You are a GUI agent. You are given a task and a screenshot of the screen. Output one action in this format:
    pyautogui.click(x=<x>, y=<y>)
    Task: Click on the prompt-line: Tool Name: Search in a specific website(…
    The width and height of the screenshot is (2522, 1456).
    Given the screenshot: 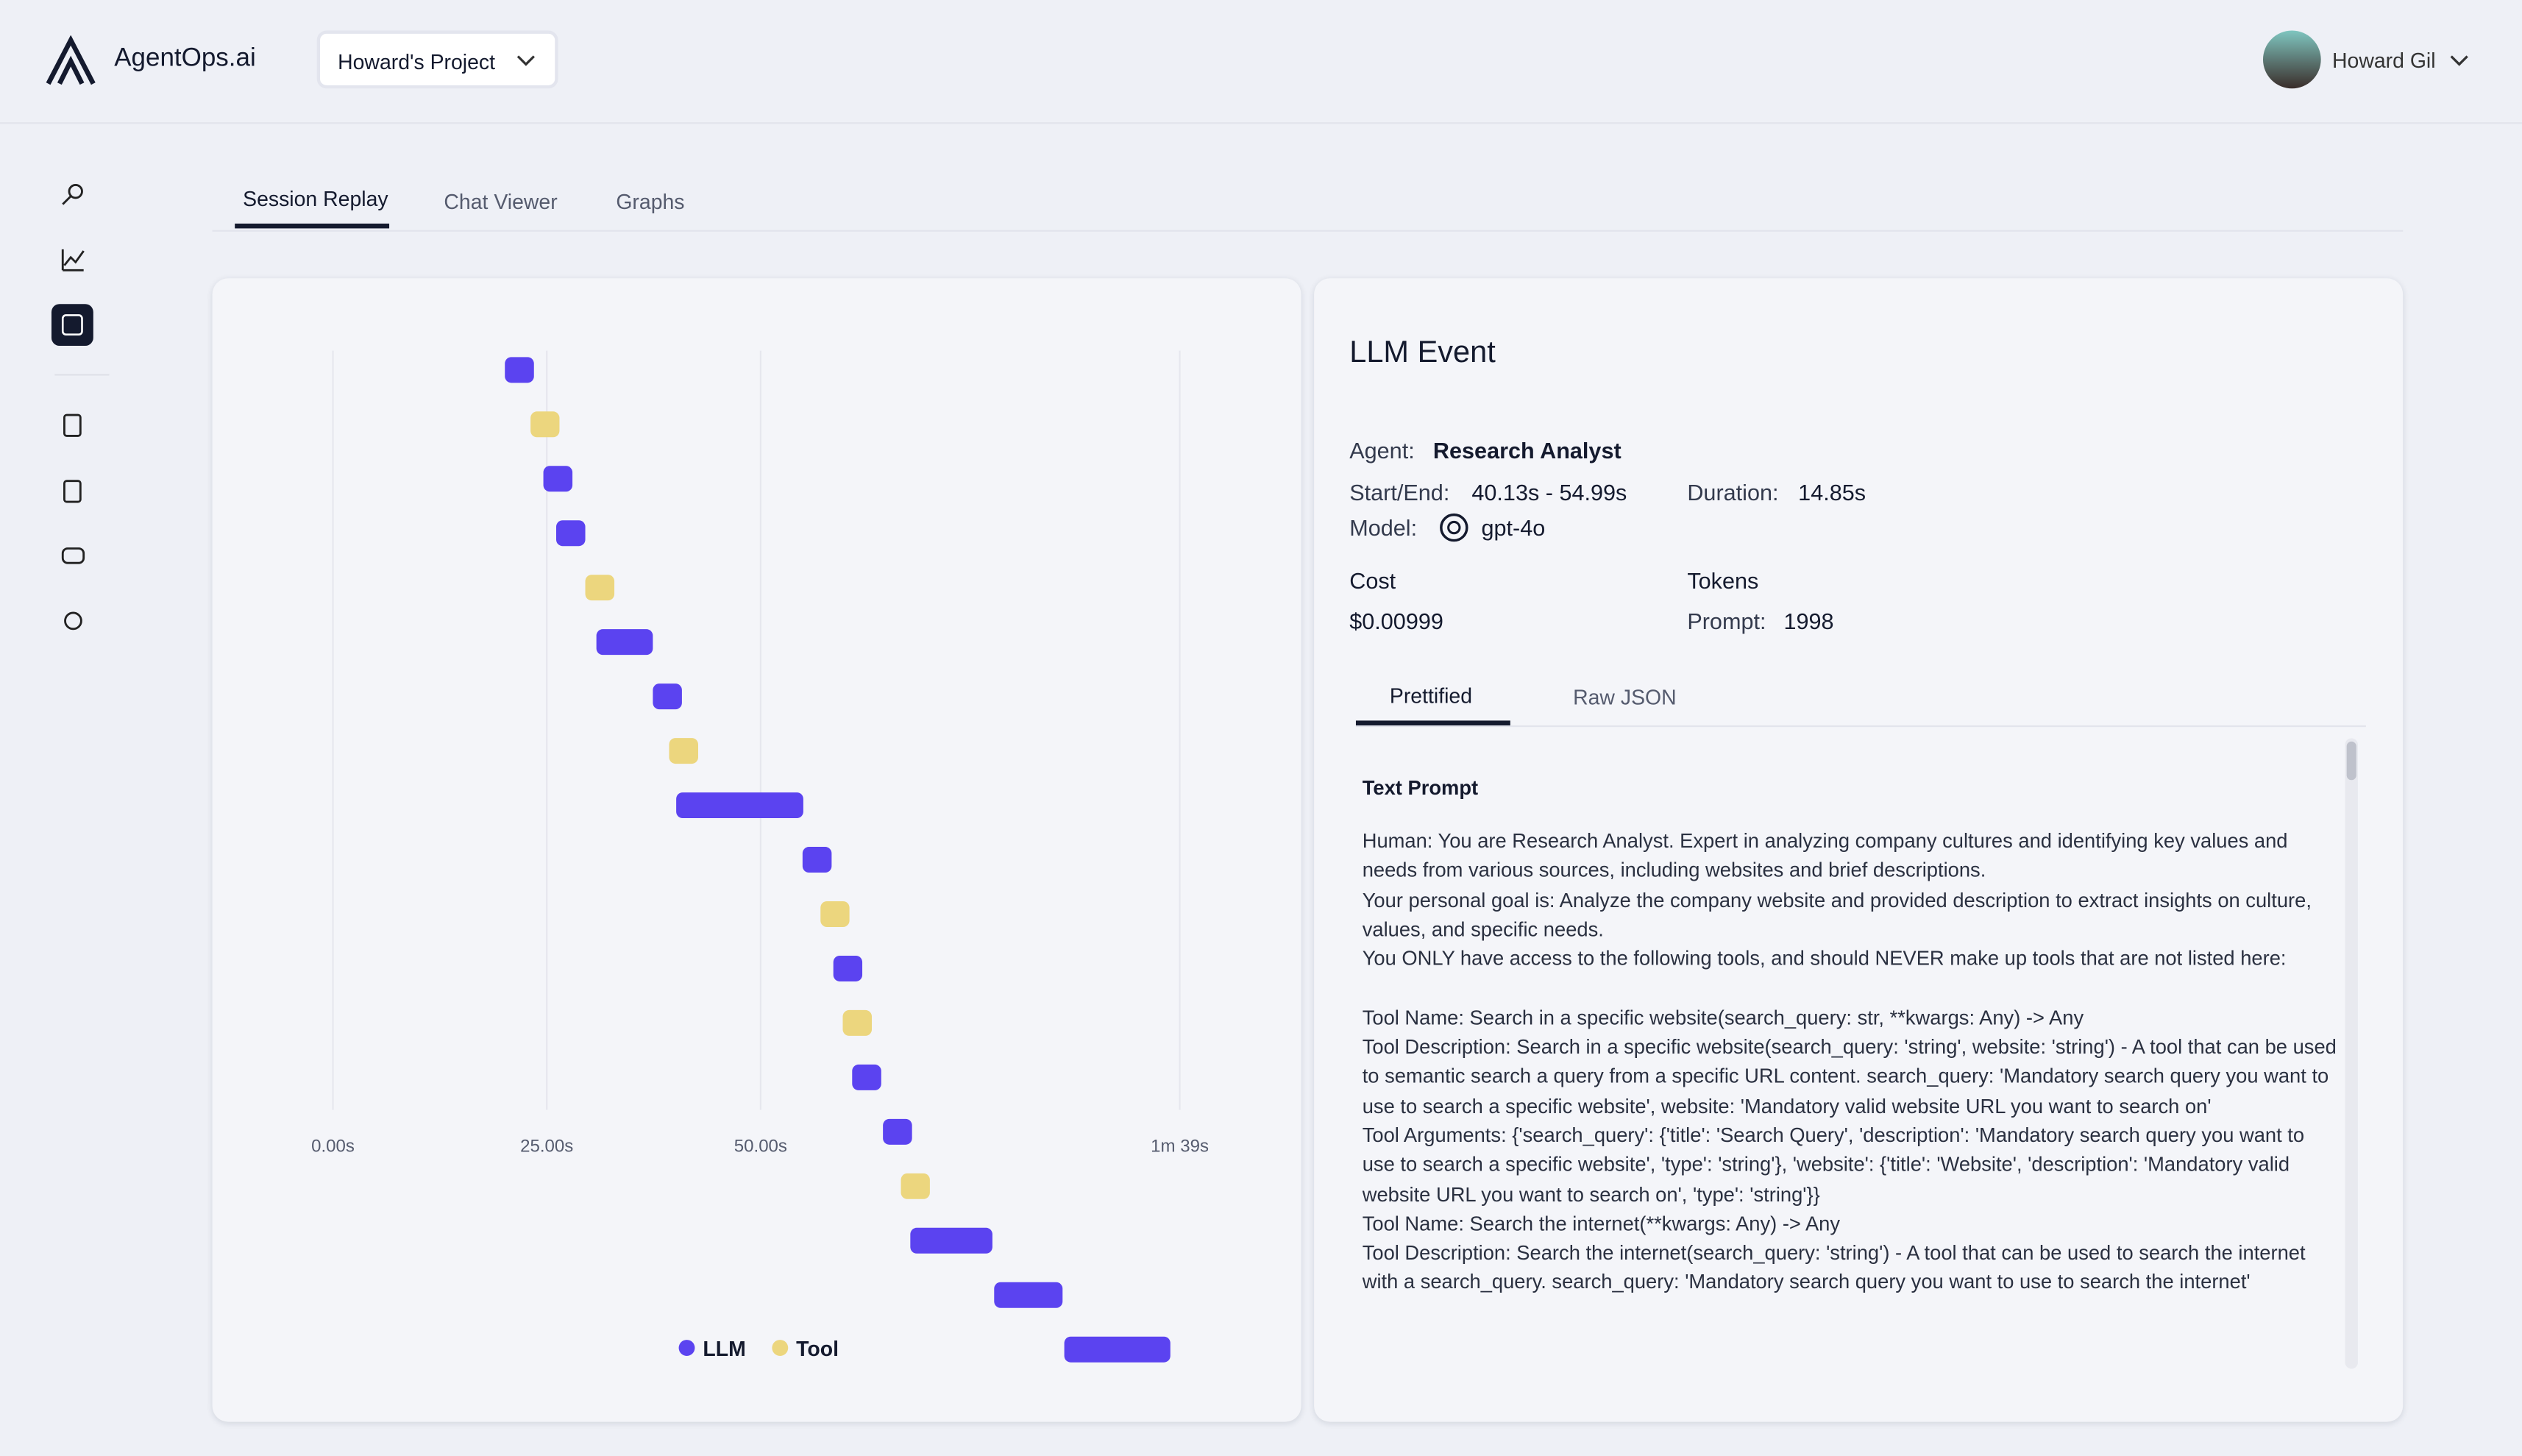 What is the action you would take?
    pyautogui.click(x=1723, y=1018)
    